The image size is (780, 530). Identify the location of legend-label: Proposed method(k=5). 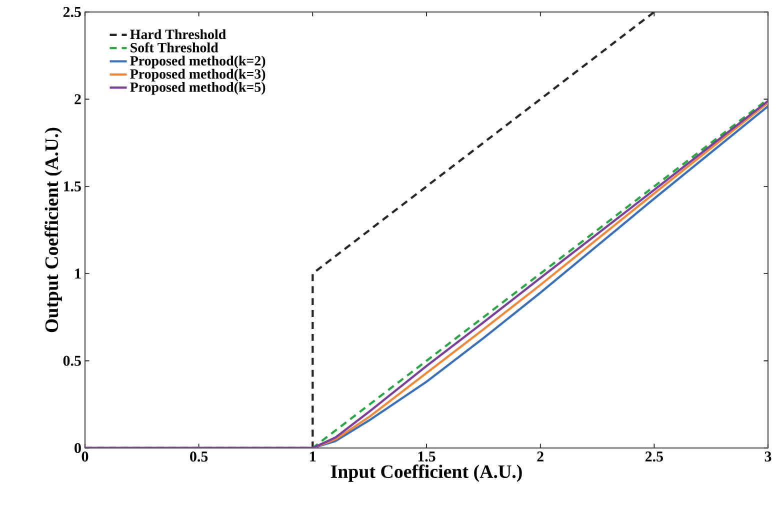
(198, 88).